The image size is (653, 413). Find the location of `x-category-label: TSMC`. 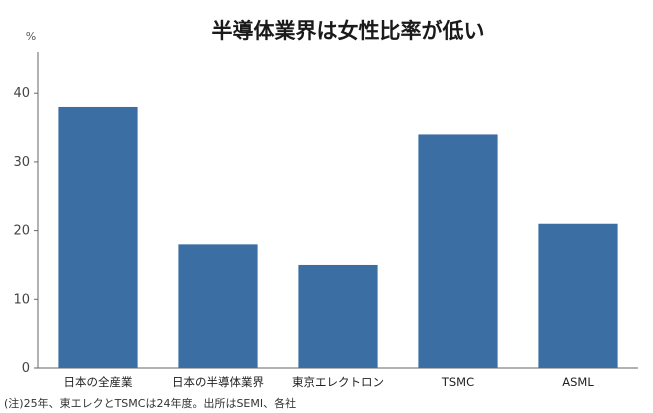

x-category-label: TSMC is located at coordinates (457, 382).